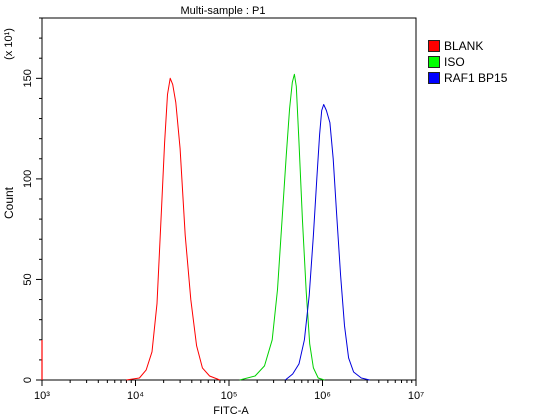 This screenshot has height=418, width=554. I want to click on x-tick-label: 10⁶, so click(322, 396).